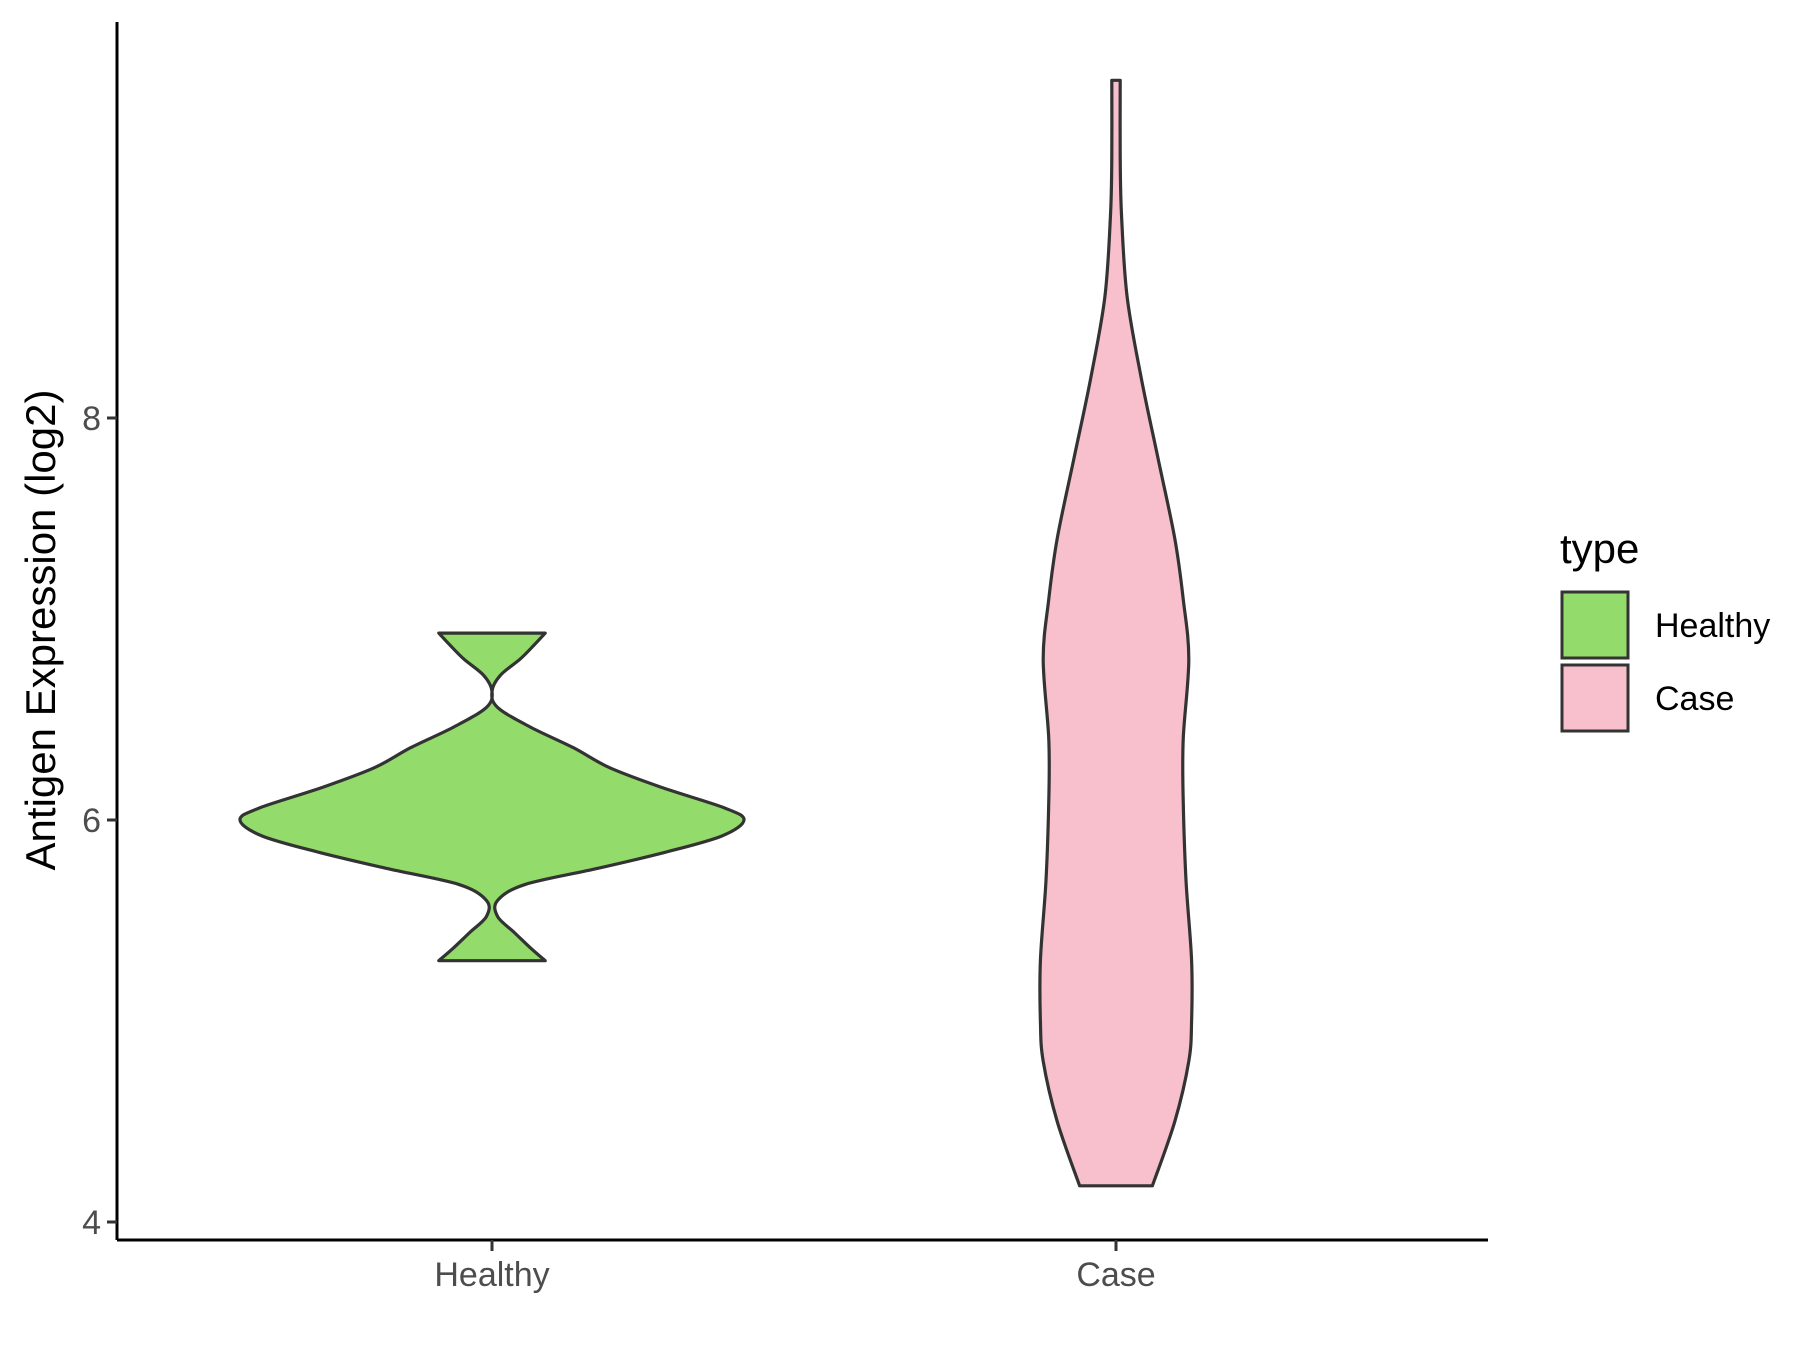 Image resolution: width=1800 pixels, height=1355 pixels. What do you see at coordinates (1115, 1275) in the screenshot?
I see `x-tick-label: Case` at bounding box center [1115, 1275].